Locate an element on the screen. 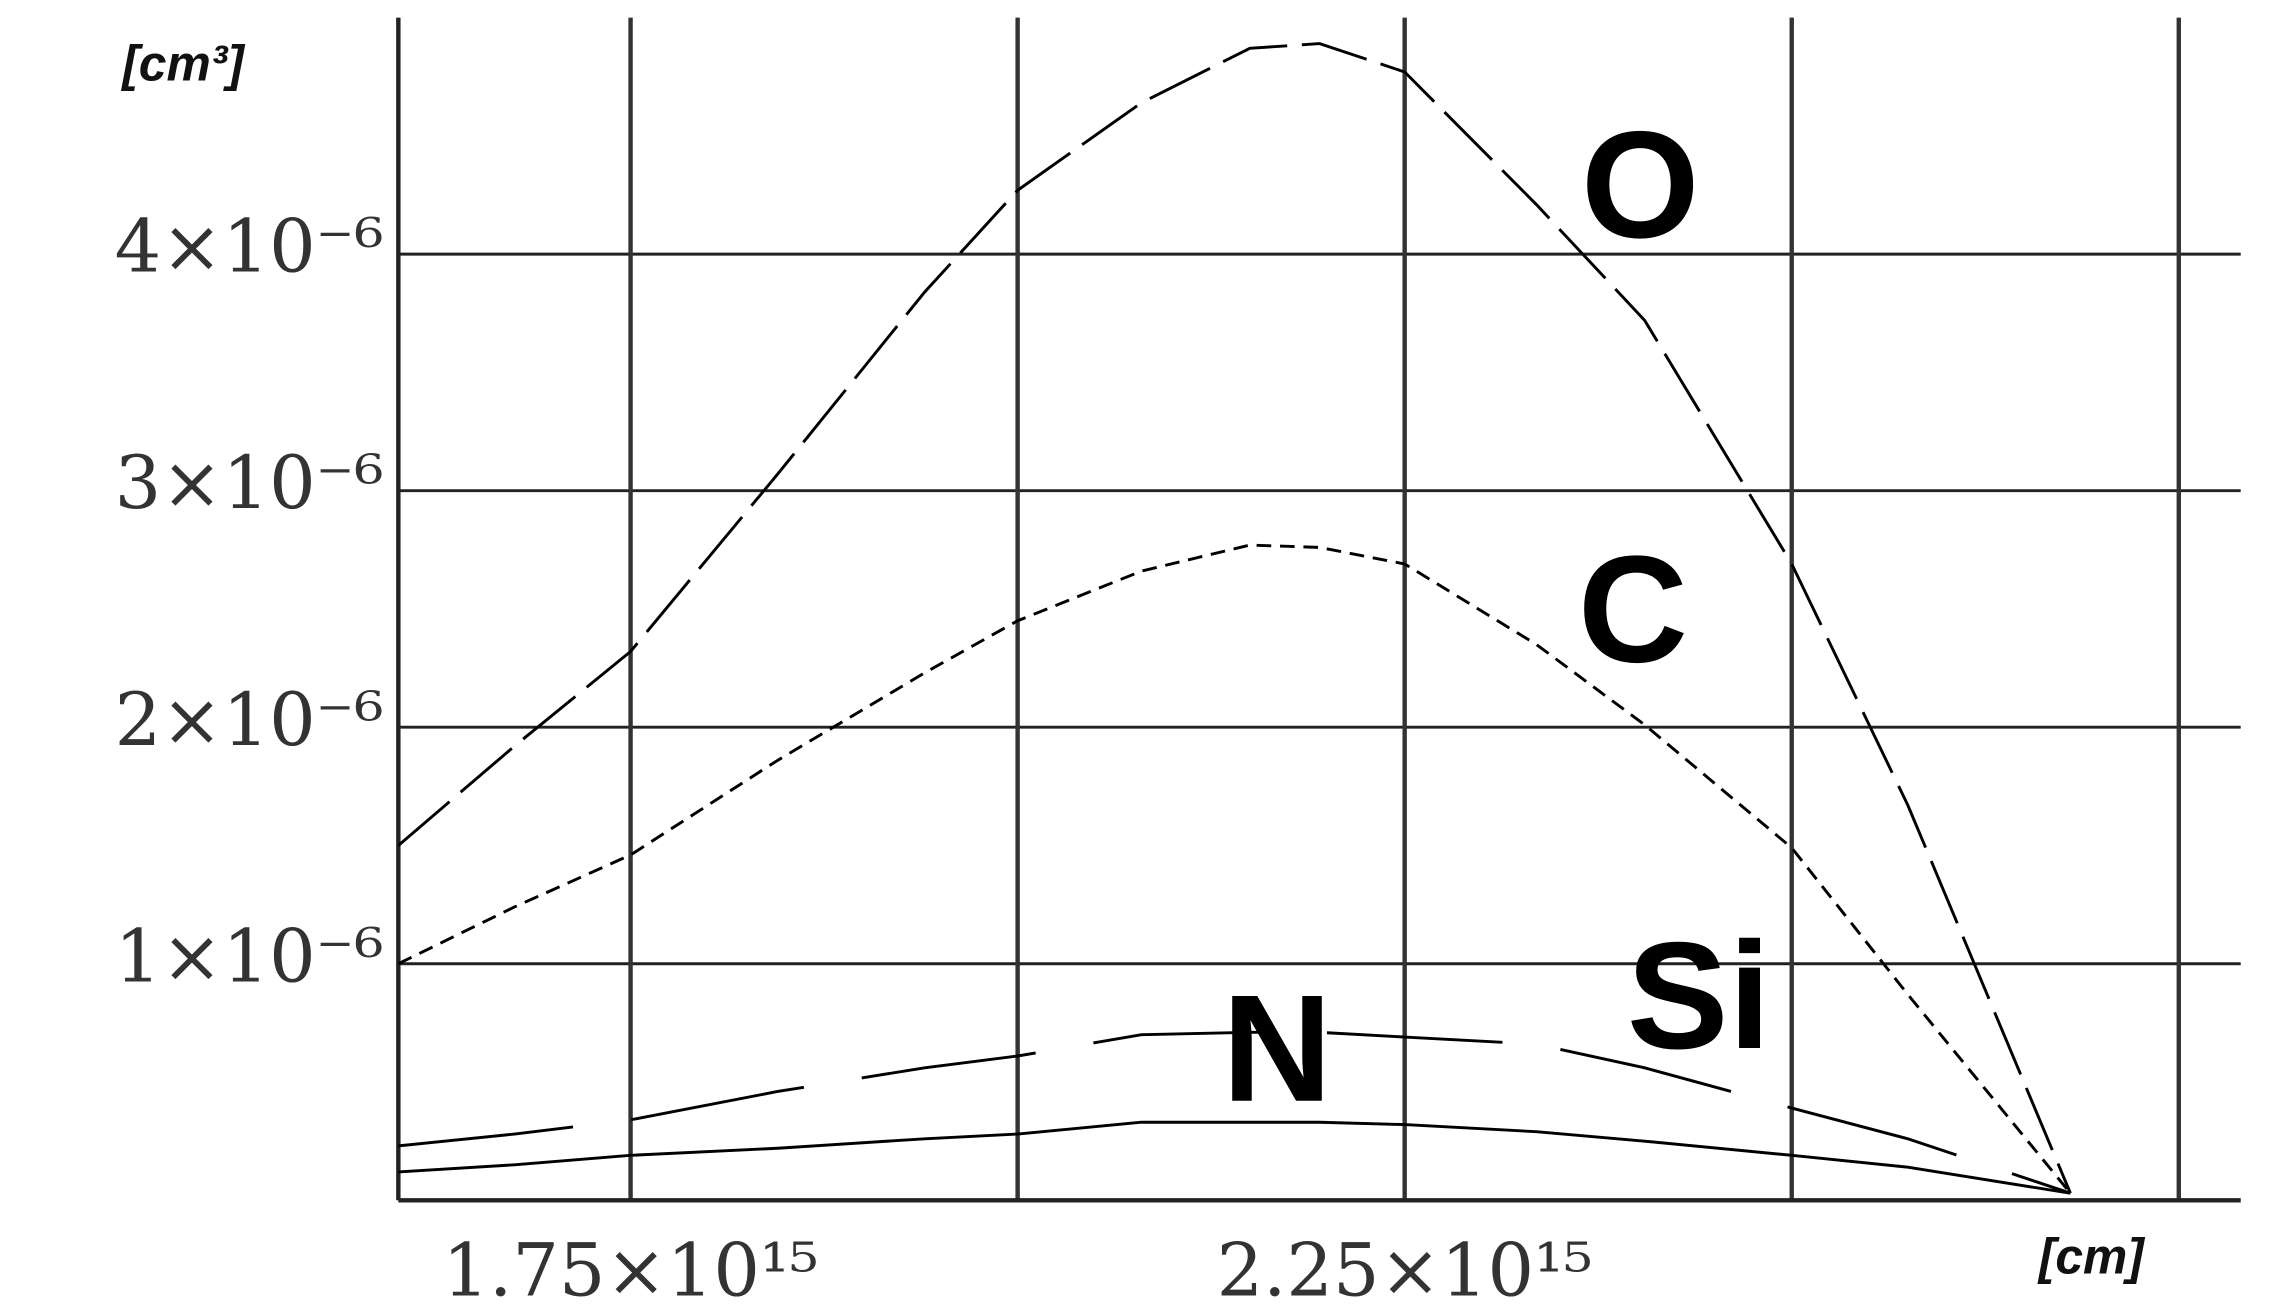 The width and height of the screenshot is (2270, 1313). y-tick-label: 3×10⁻⁶ is located at coordinates (249, 483).